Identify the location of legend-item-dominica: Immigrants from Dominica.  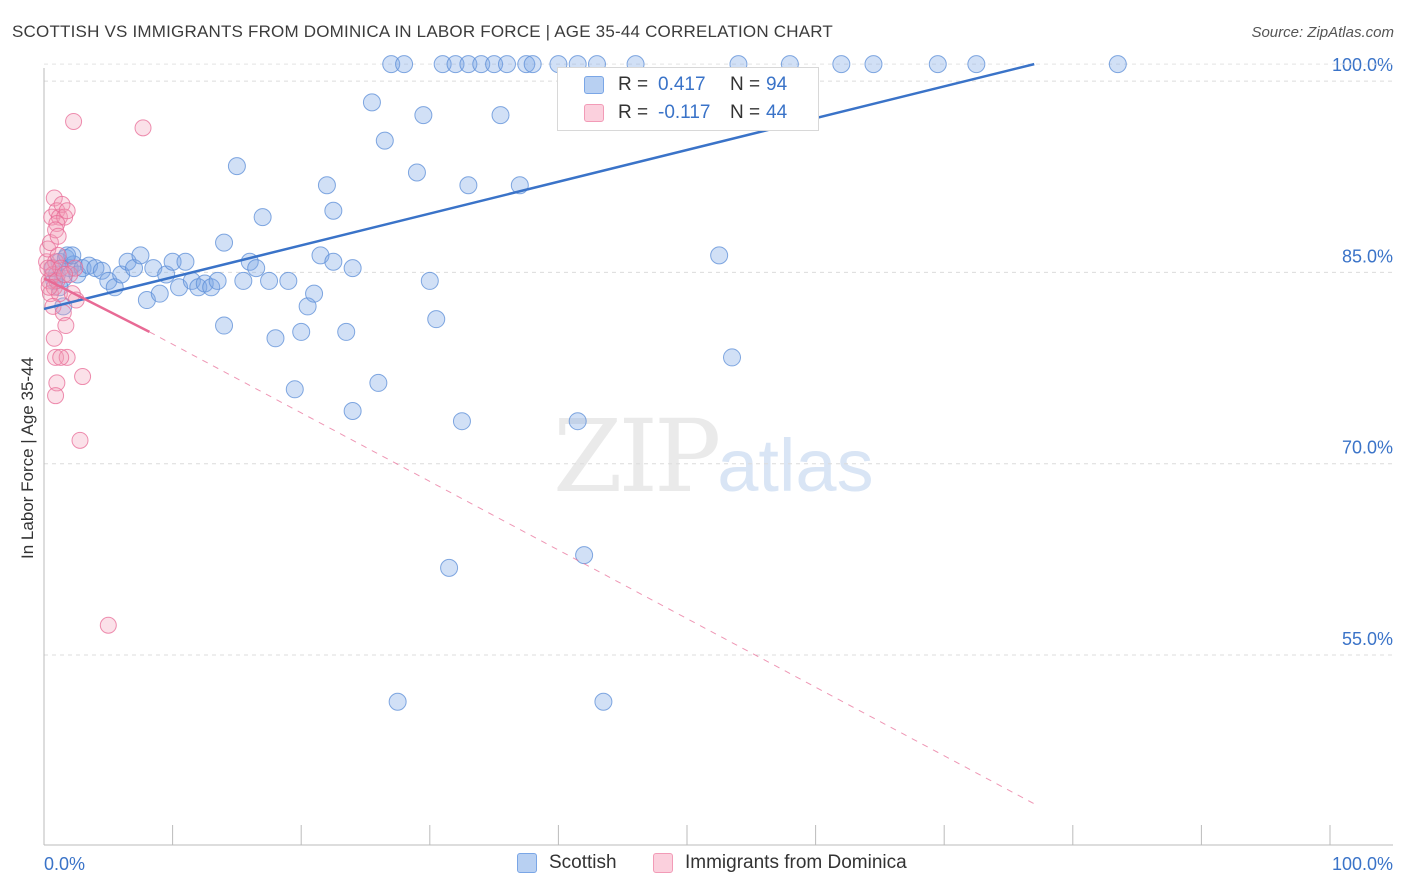
(780, 863).